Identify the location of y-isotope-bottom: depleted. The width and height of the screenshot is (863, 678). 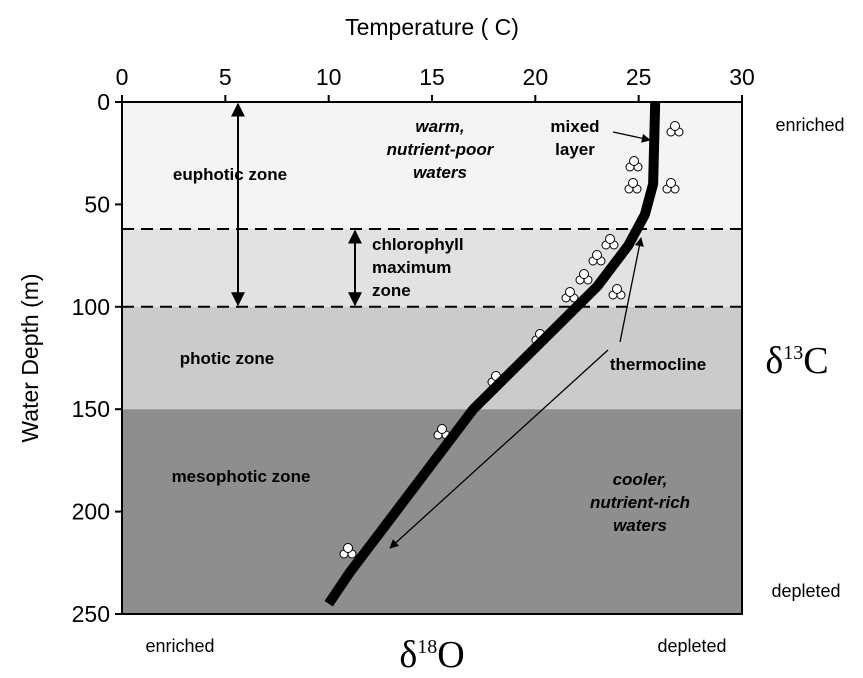
(805, 591).